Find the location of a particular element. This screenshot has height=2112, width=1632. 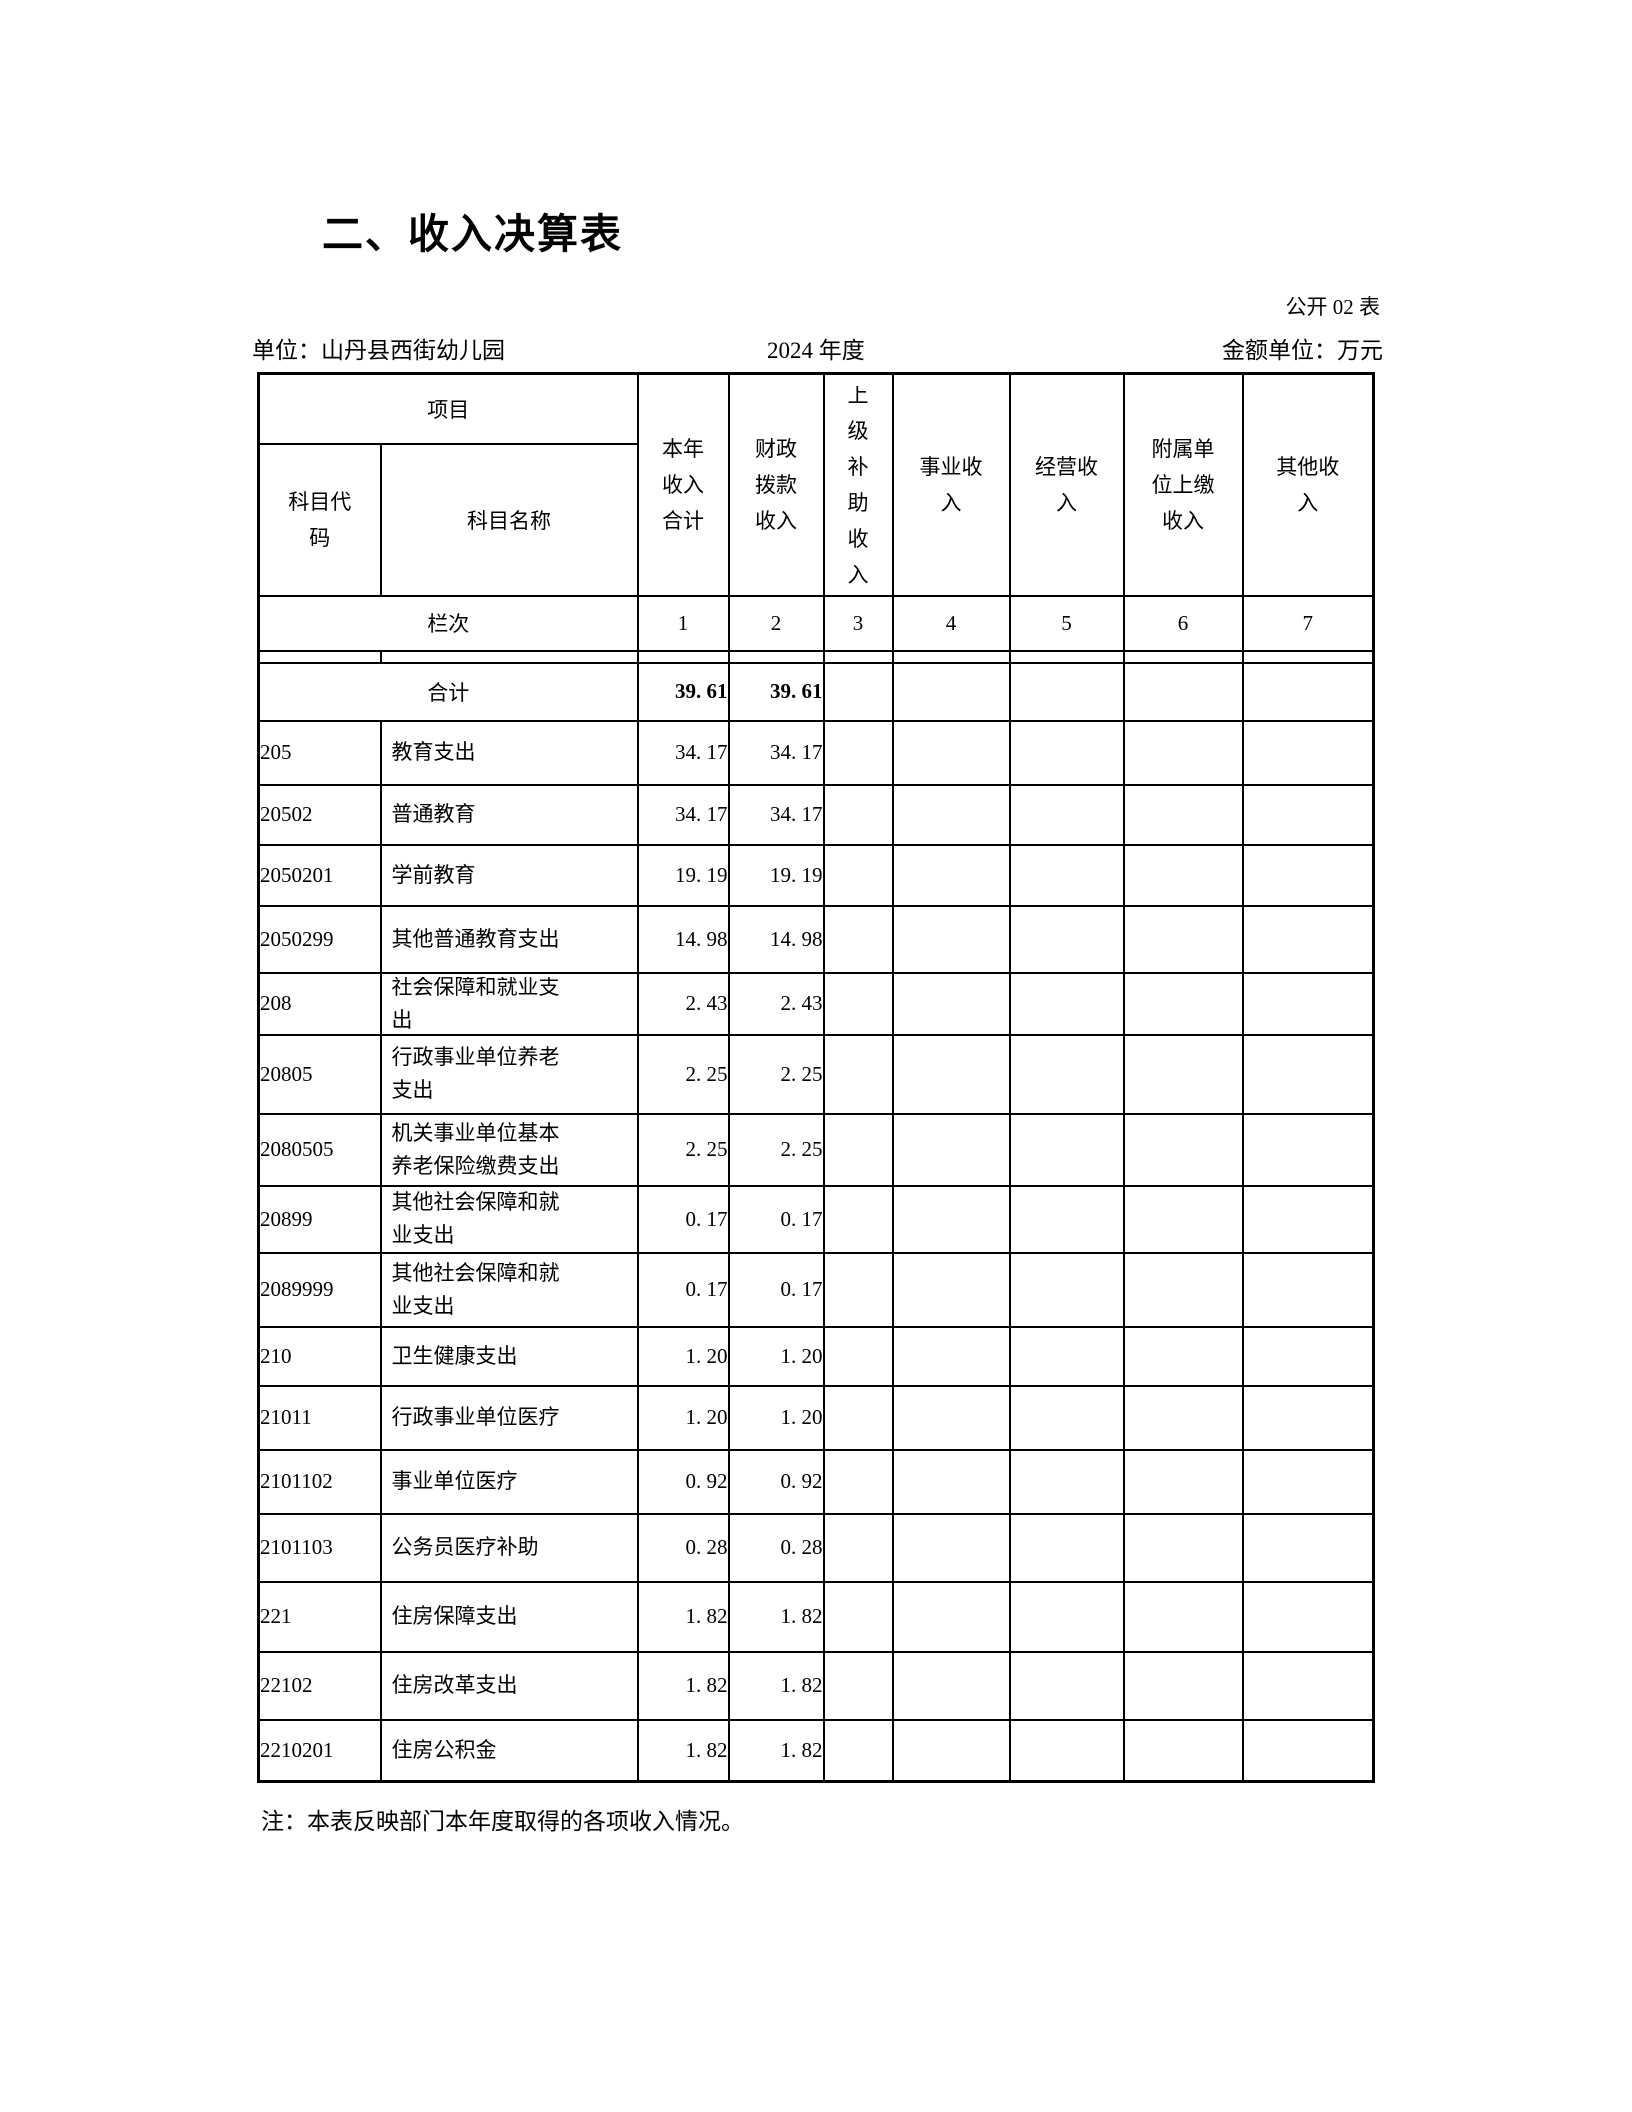

header-subject-code: 科目代 码 is located at coordinates (319, 519).